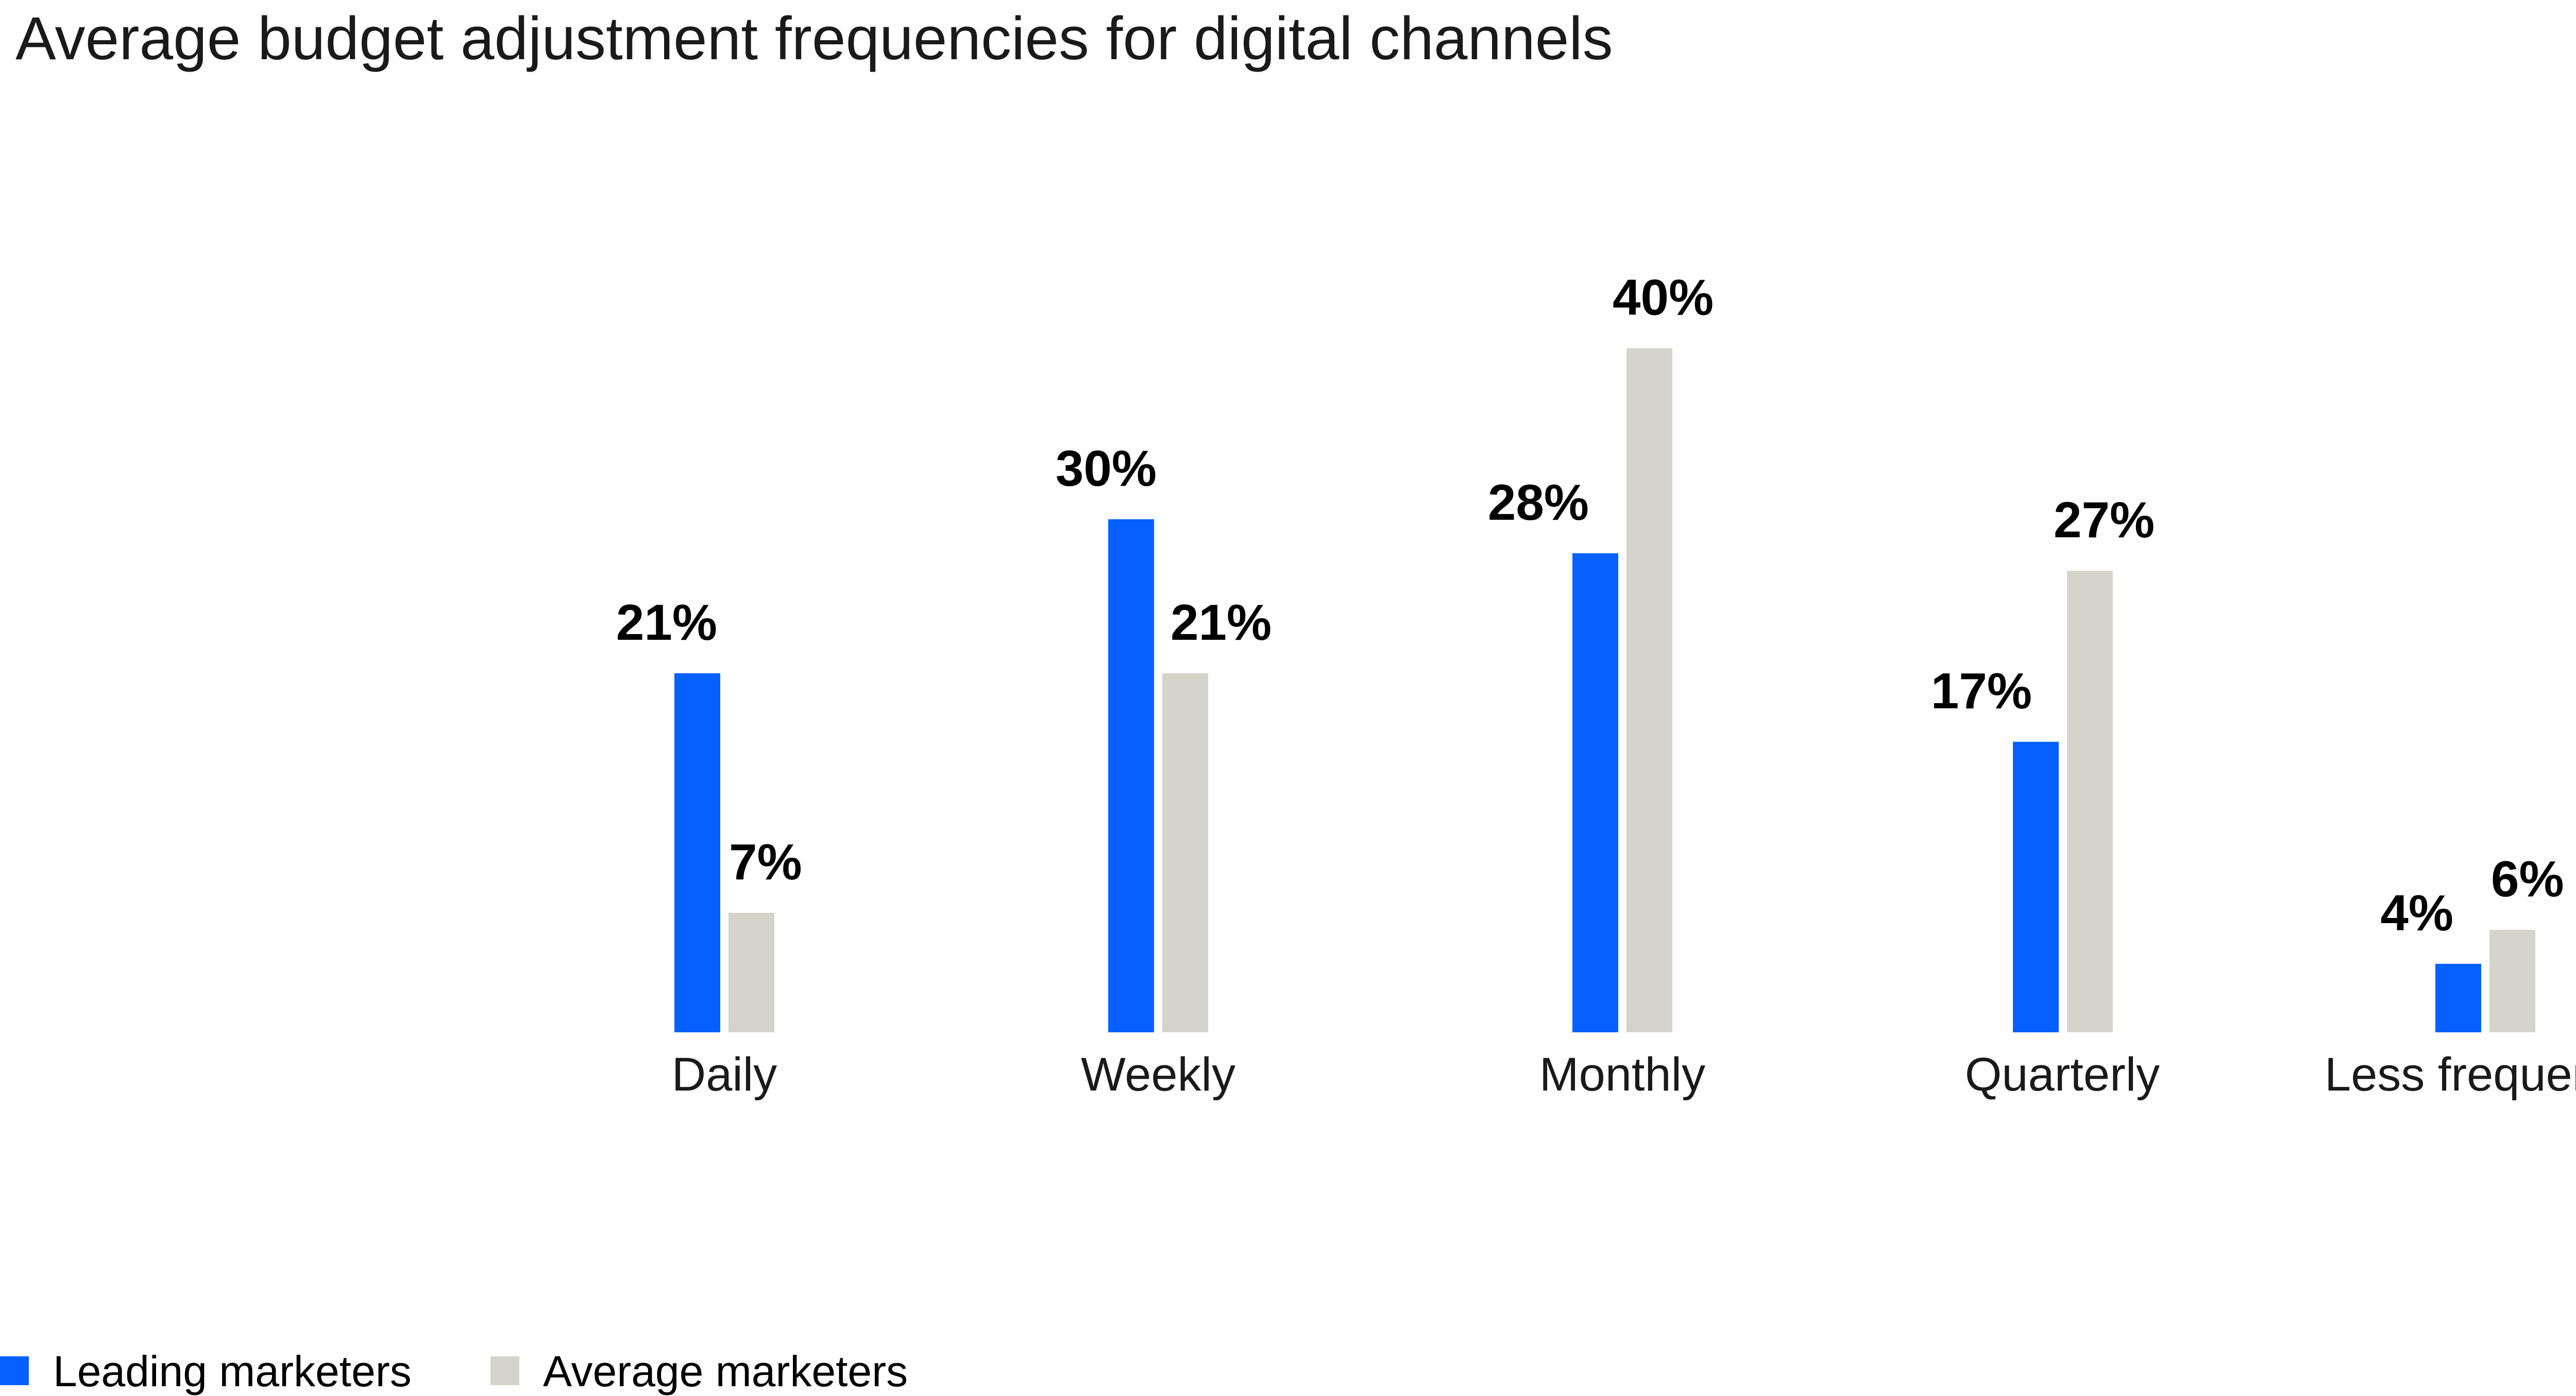 The height and width of the screenshot is (1396, 2576). Describe the element at coordinates (2416, 913) in the screenshot. I see `value-label-leading-marketers-less-frequently: 4%` at that location.